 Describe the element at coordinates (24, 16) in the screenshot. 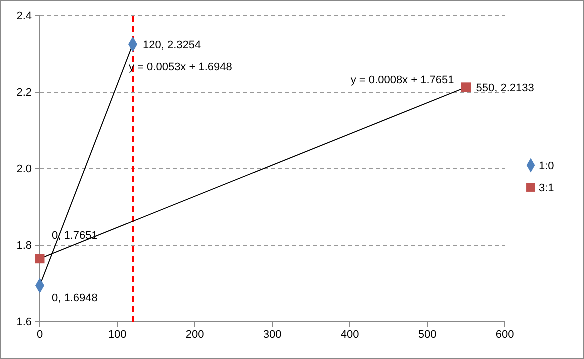

I see `y-tick-label: 2.4` at that location.